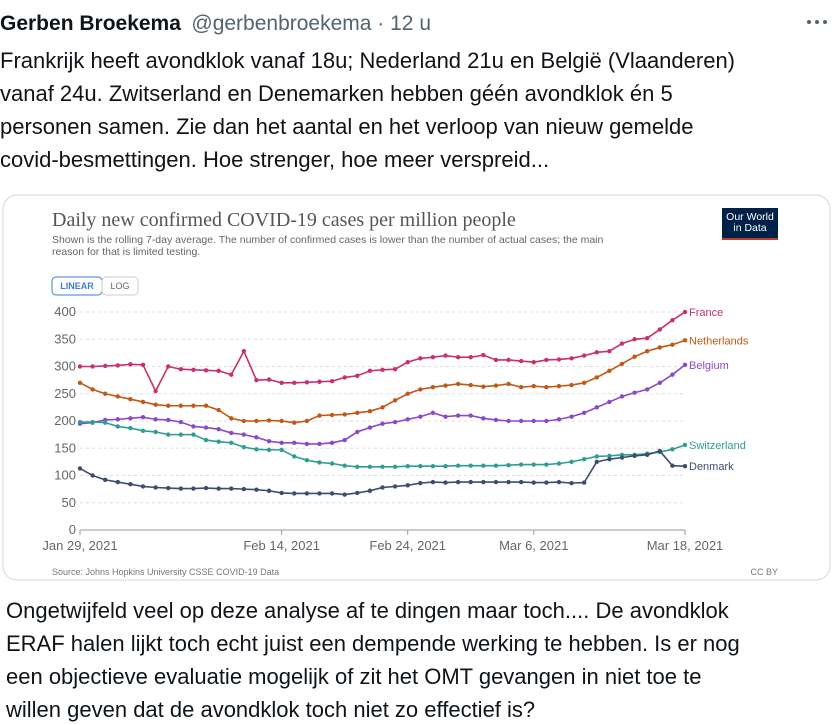 The width and height of the screenshot is (835, 725). Describe the element at coordinates (65, 338) in the screenshot. I see `y-tick-label: 350` at that location.